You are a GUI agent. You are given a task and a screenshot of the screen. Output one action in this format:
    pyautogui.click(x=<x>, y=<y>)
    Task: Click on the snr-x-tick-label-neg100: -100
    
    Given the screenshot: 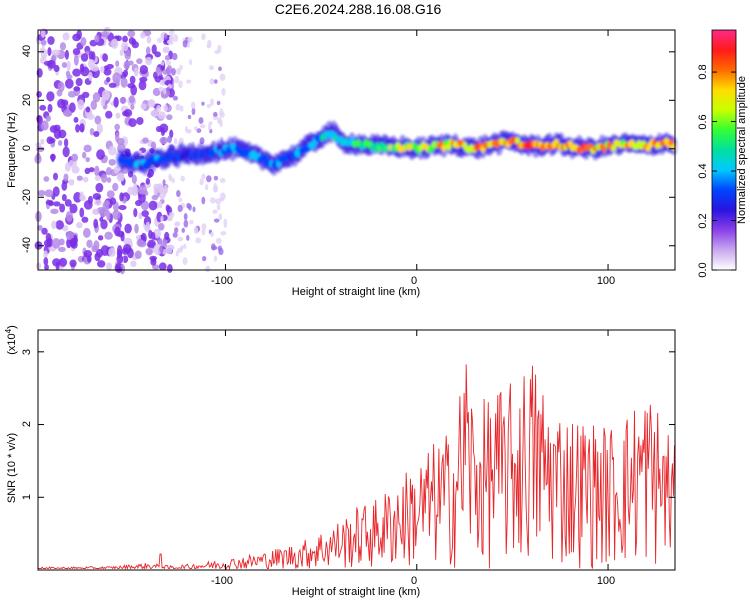 What is the action you would take?
    pyautogui.click(x=222, y=581)
    